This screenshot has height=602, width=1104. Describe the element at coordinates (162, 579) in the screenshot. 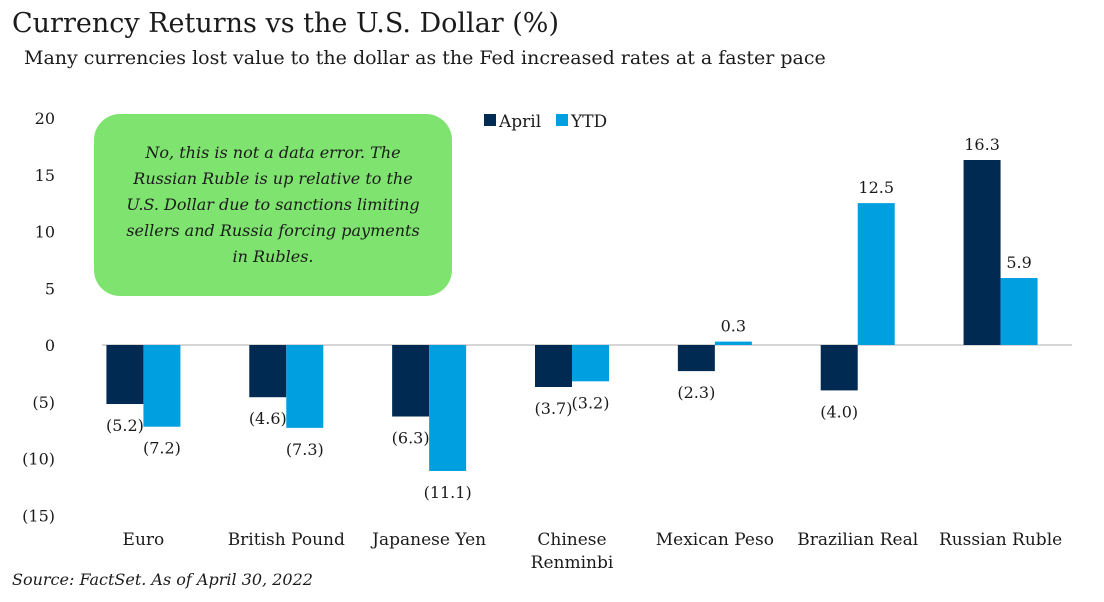

I see `source-note: Source: FactSet. As of April 30, 2022` at that location.